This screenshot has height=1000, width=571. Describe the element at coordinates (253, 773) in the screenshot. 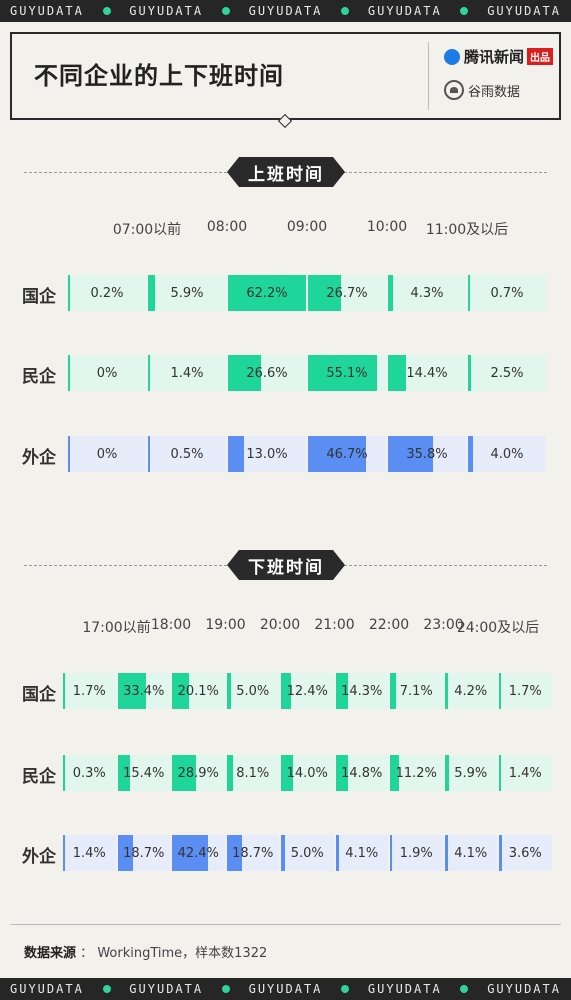

I see `data-label: 8.1%` at that location.